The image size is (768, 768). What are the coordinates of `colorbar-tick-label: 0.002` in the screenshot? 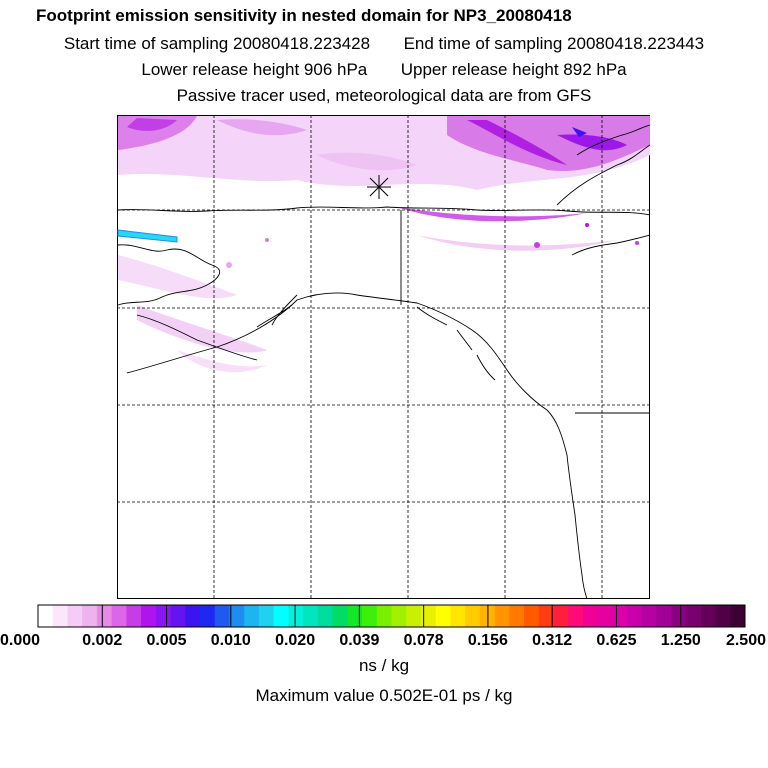 It's located at (102, 640).